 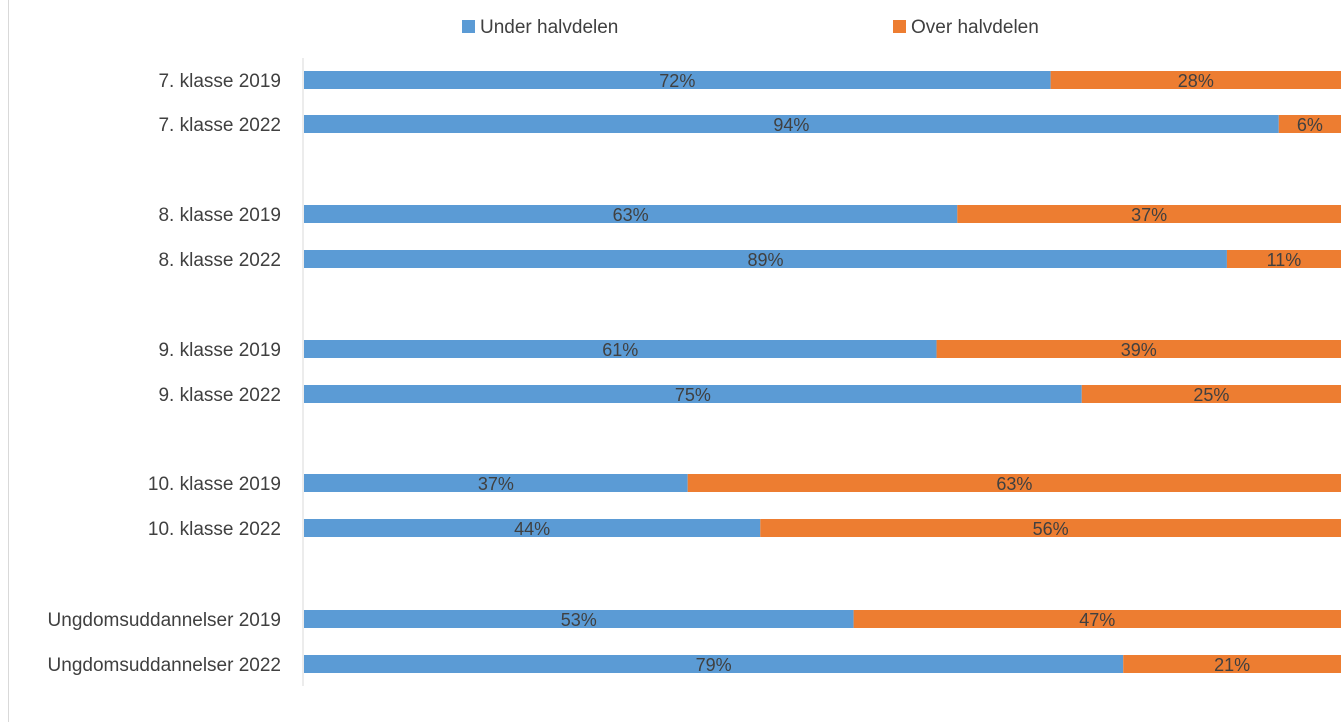 I want to click on bar-value-label: 89%, so click(x=765, y=260).